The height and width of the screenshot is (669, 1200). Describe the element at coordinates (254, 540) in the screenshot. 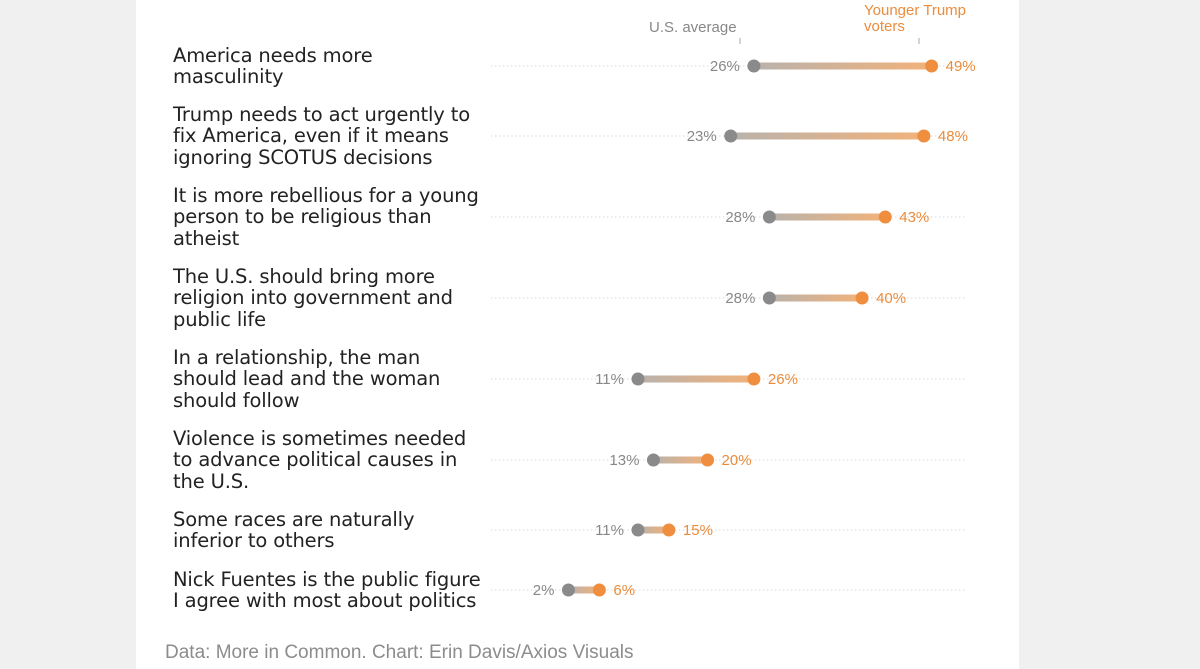

I see `statement-line: inferior to others` at that location.